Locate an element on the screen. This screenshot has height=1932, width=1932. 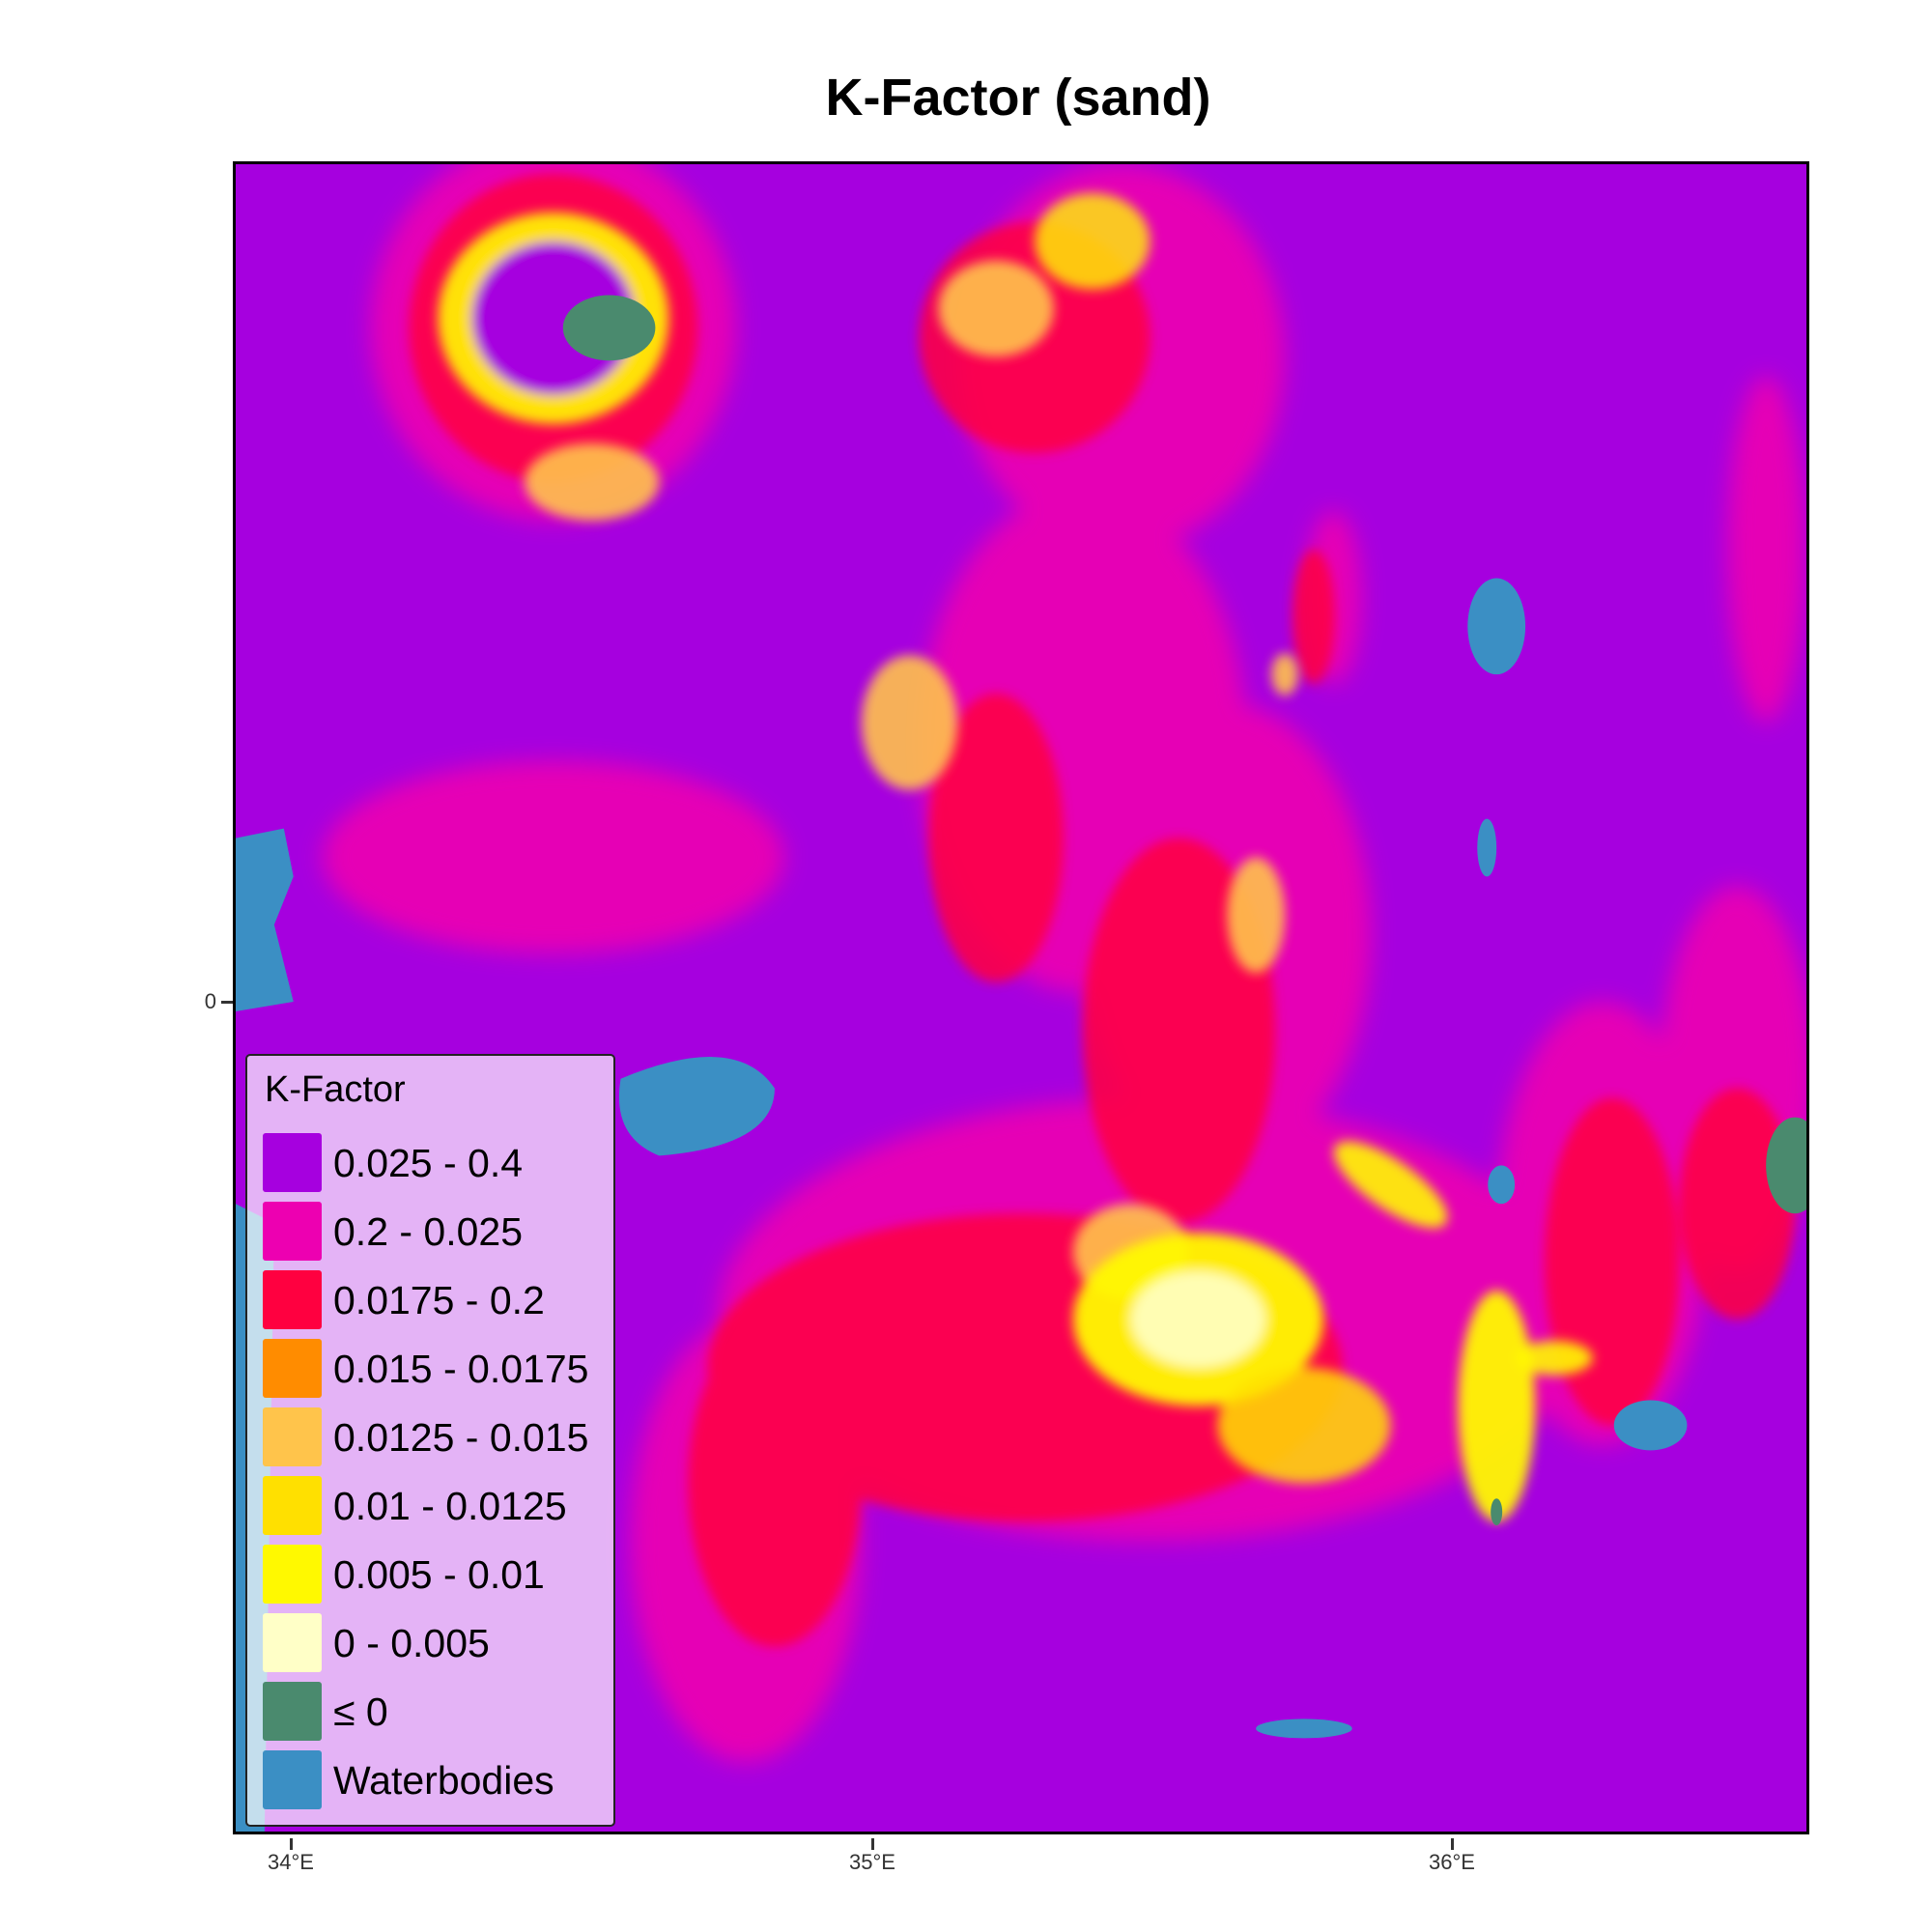
legend-label: 0.0125 - 0.015 is located at coordinates (461, 1437).